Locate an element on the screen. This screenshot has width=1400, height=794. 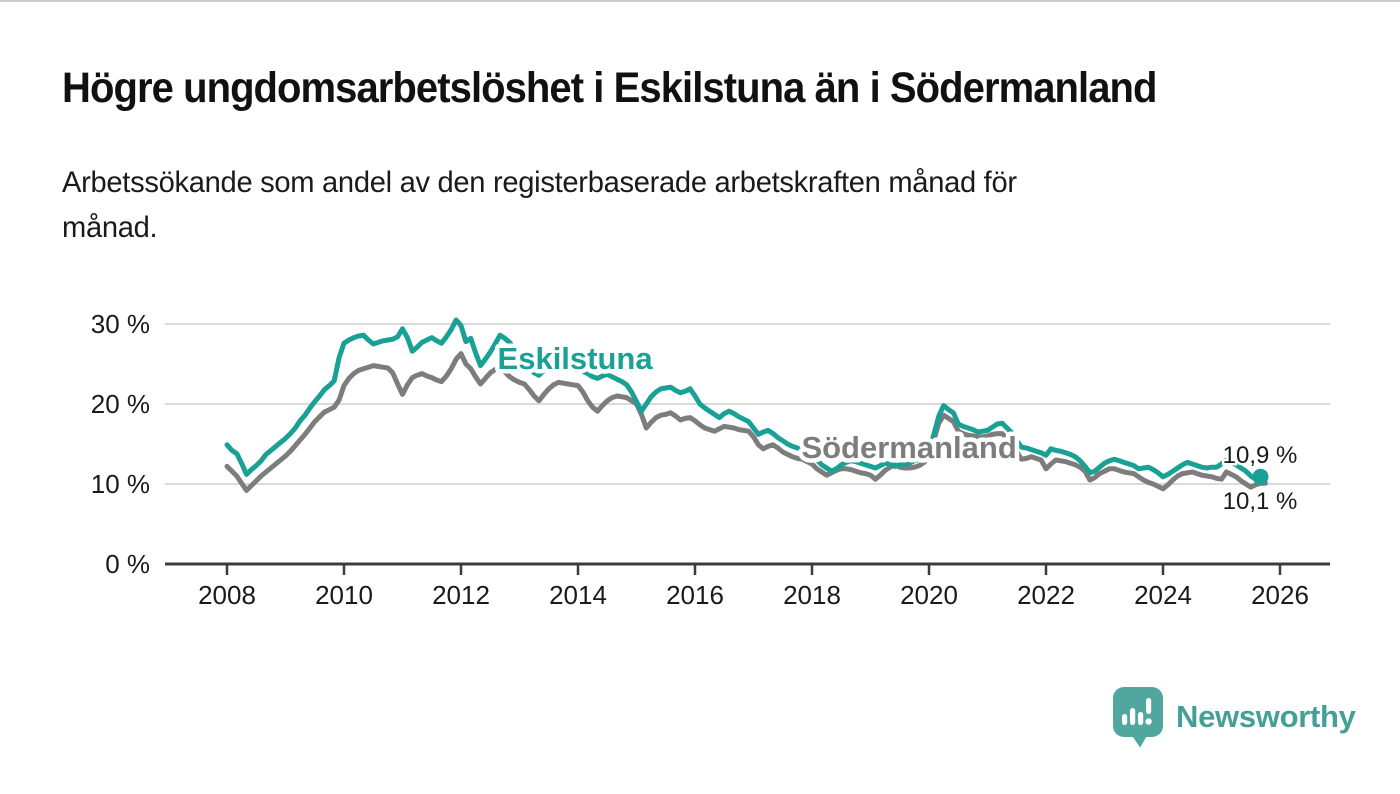
sodermanland-line is located at coordinates (746, 422).